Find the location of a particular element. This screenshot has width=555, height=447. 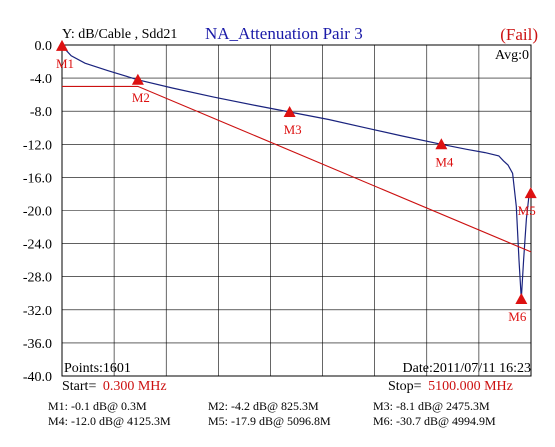

date-label: Date:2011/07/11 16:23 is located at coordinates (467, 368).